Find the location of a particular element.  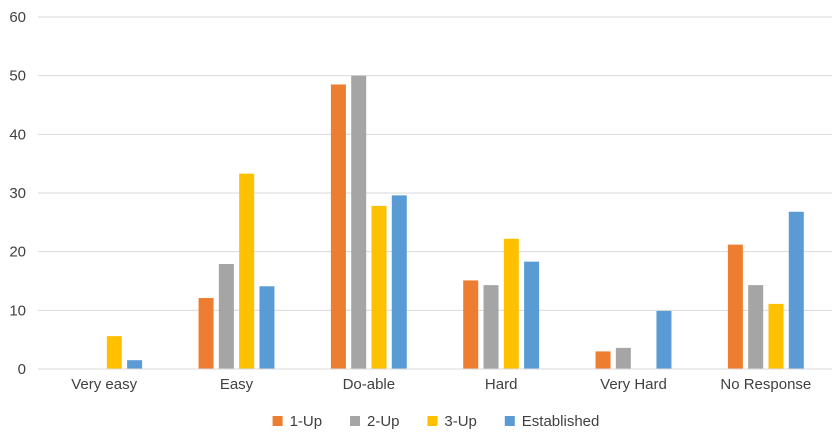

bar-2-up-no-response is located at coordinates (756, 327).